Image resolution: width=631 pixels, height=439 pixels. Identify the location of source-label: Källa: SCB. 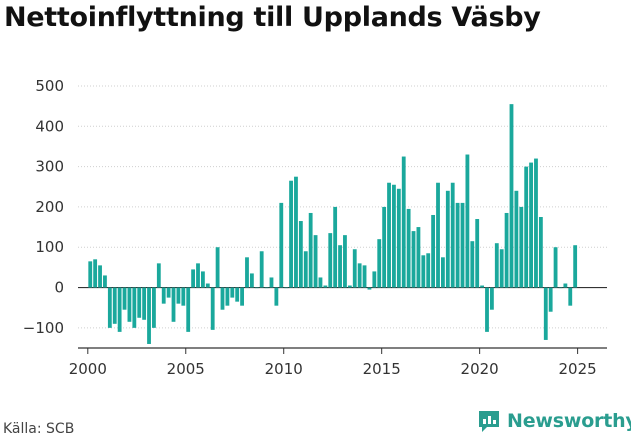
(39, 429).